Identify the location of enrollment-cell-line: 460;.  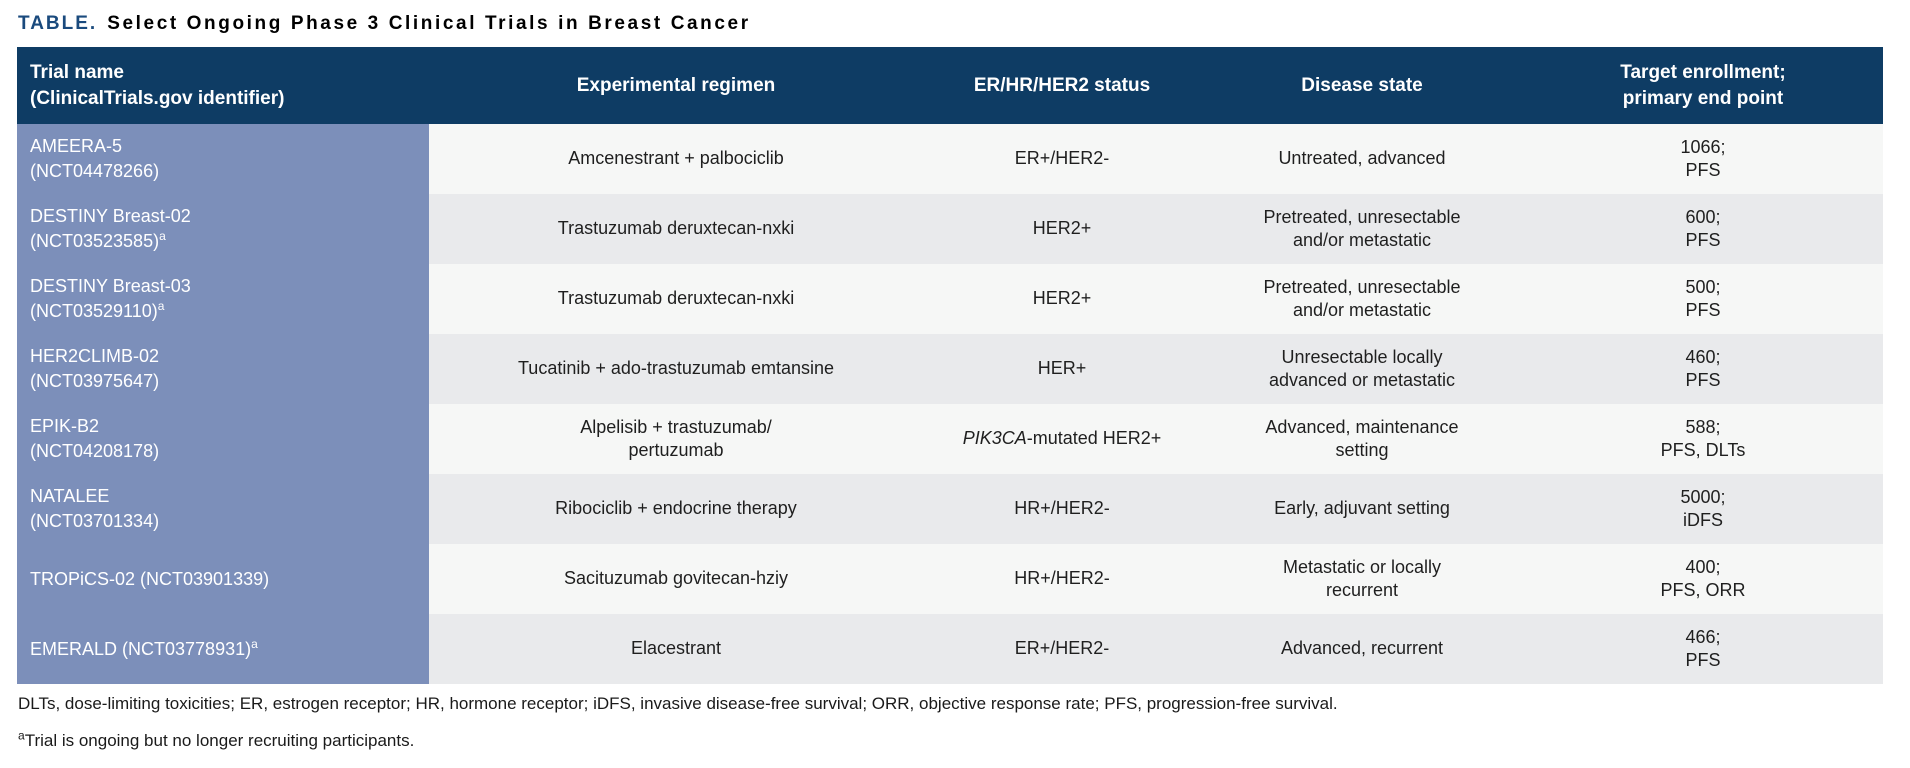
(1703, 356).